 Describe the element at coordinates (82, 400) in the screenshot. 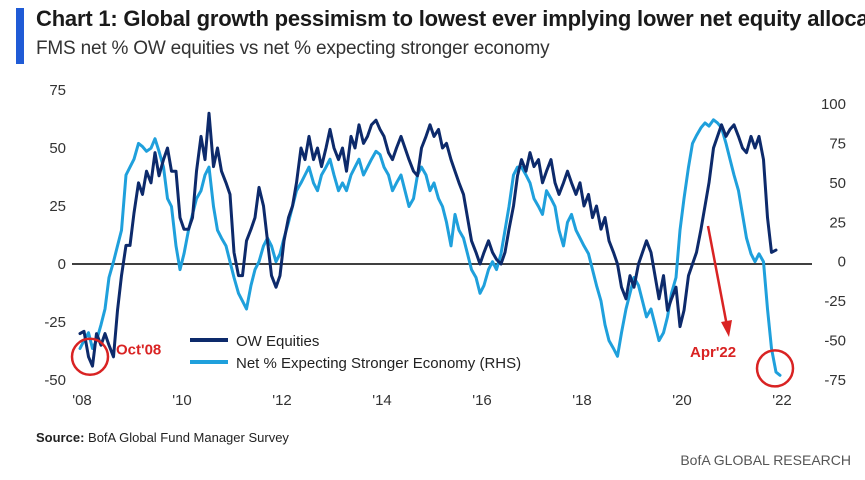

I see `x-tick-label: '08` at that location.